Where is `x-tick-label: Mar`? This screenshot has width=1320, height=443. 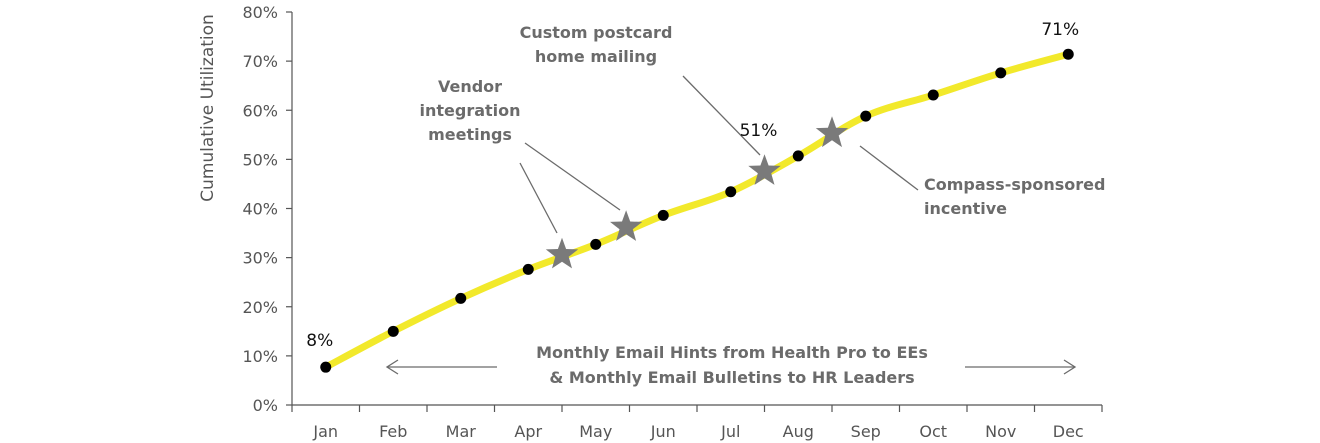
x-tick-label: Mar is located at coordinates (461, 431).